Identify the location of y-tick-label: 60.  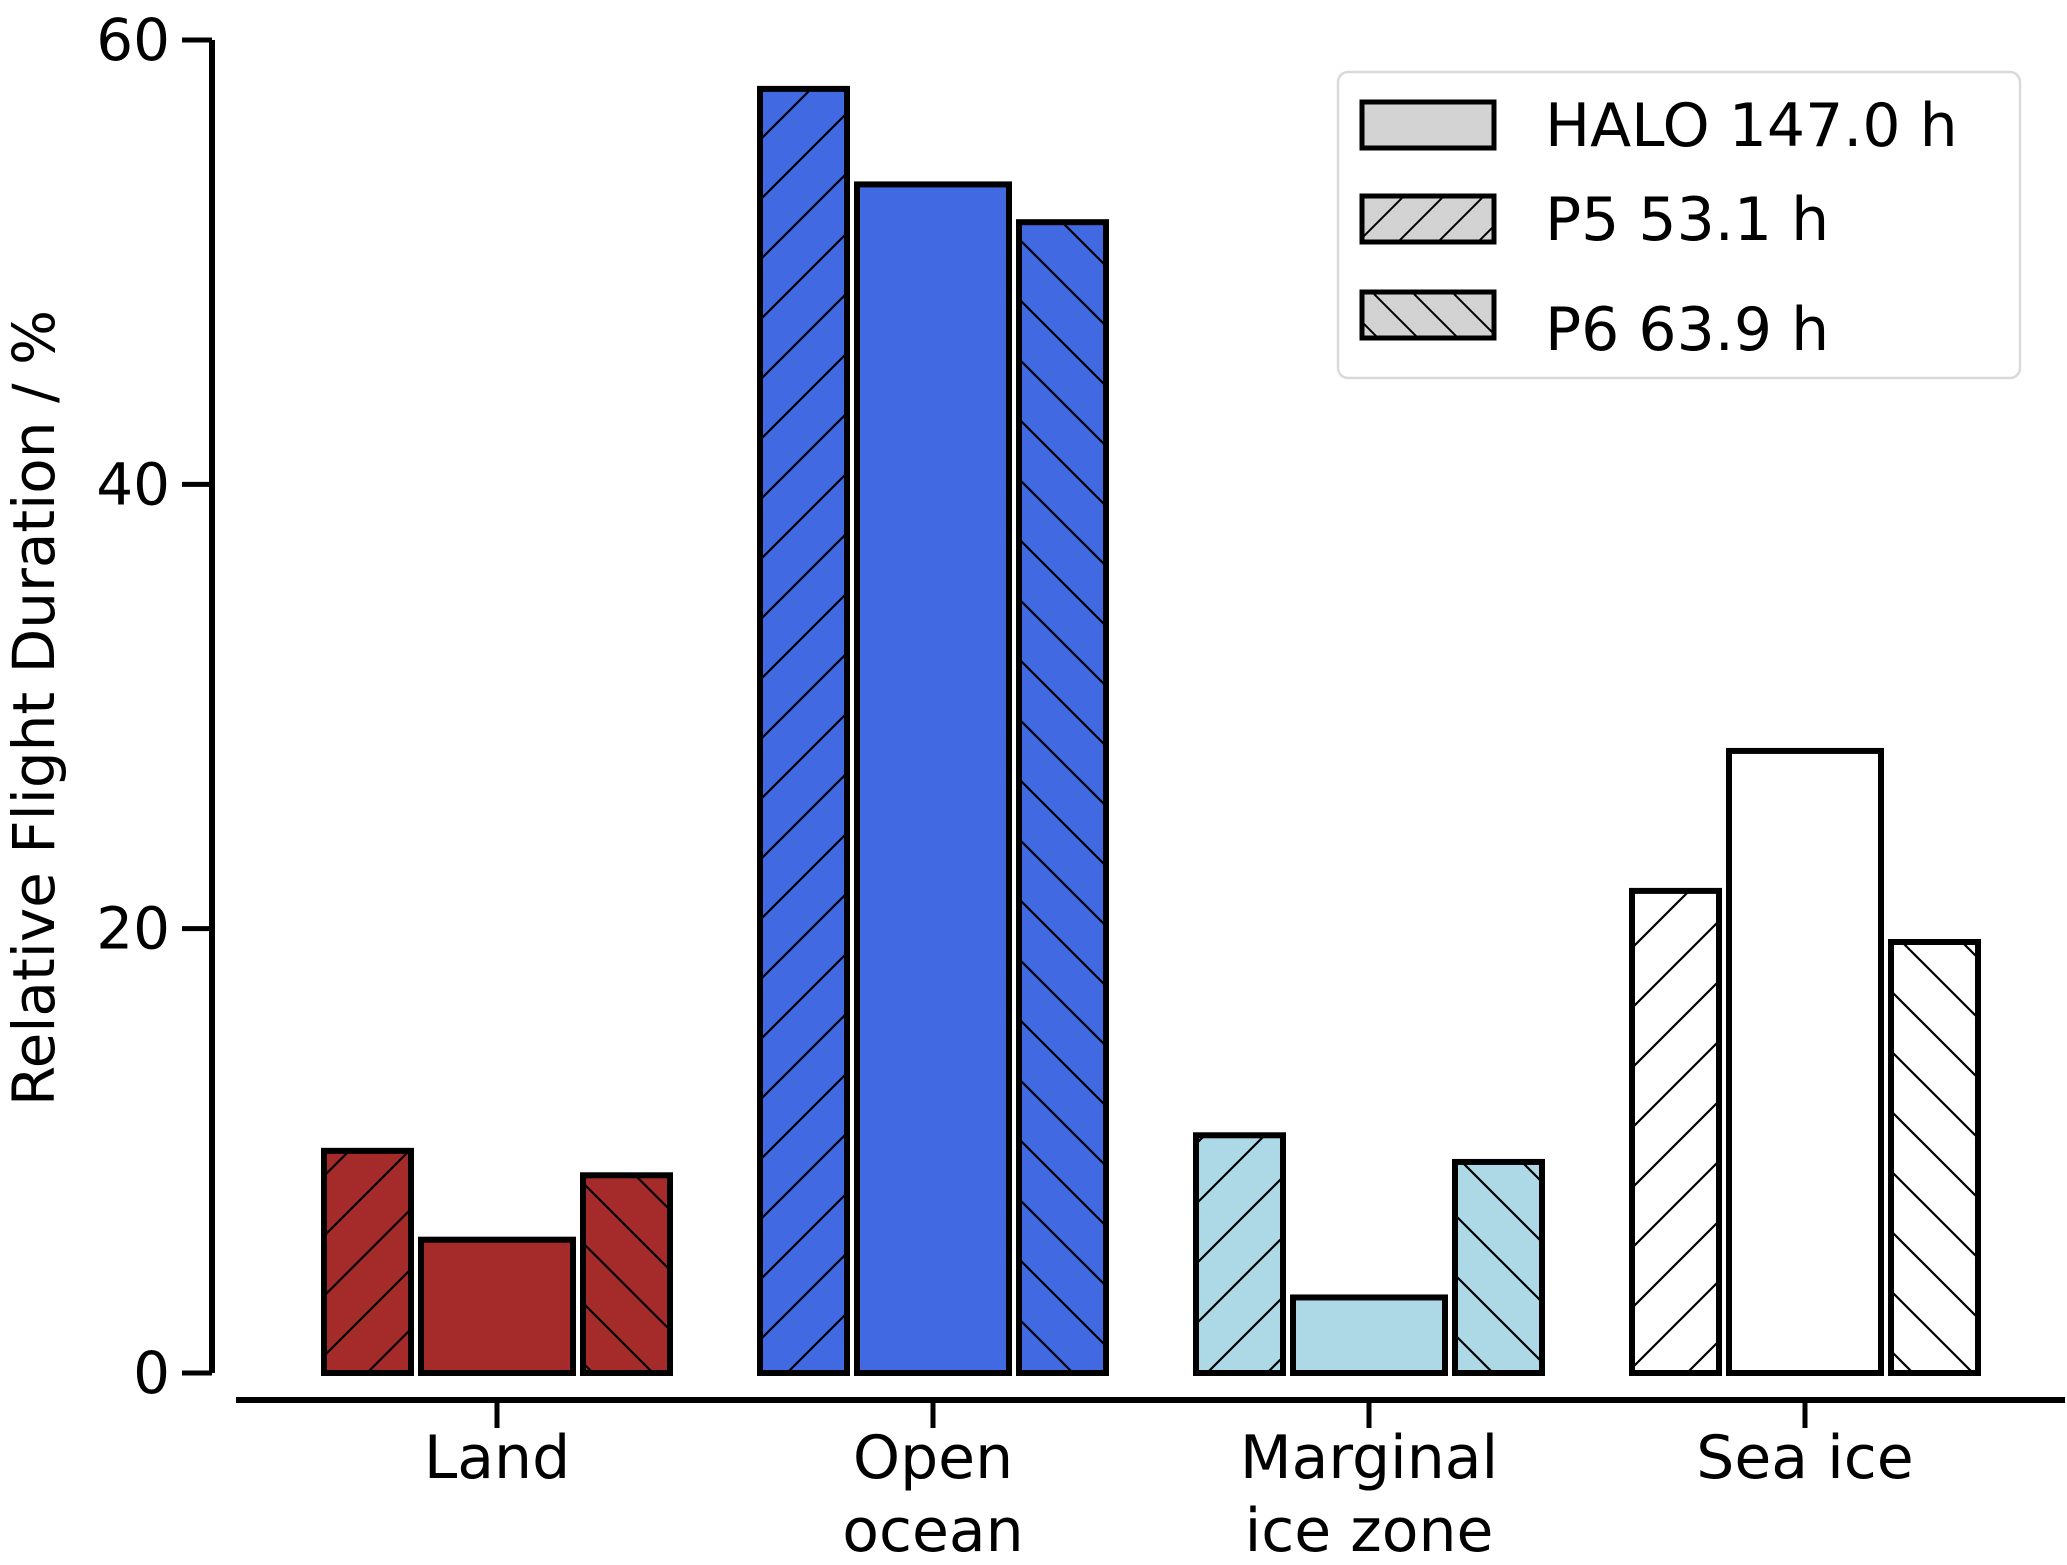
(133, 40).